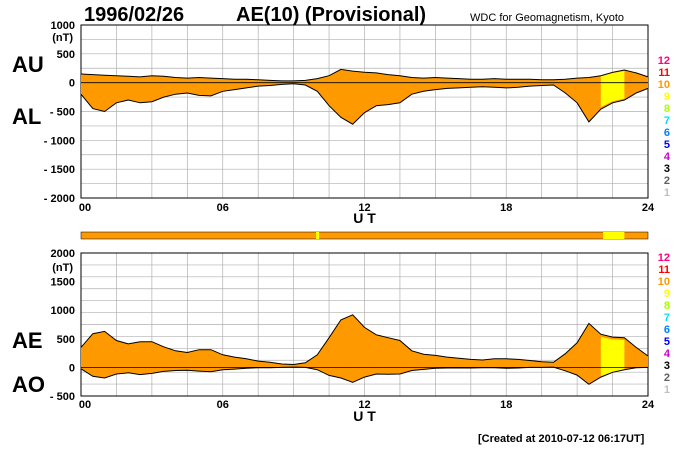  What do you see at coordinates (364, 75) in the screenshot?
I see `series-line-au` at bounding box center [364, 75].